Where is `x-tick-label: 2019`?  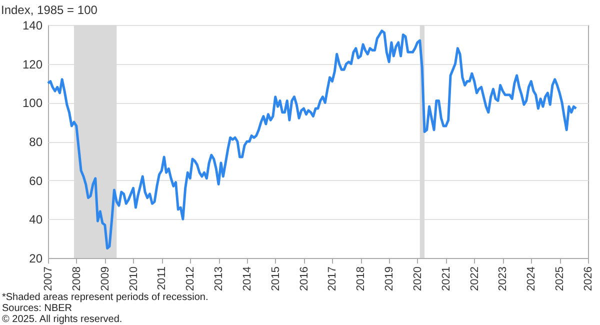 x-tick-label: 2019 is located at coordinates (390, 278).